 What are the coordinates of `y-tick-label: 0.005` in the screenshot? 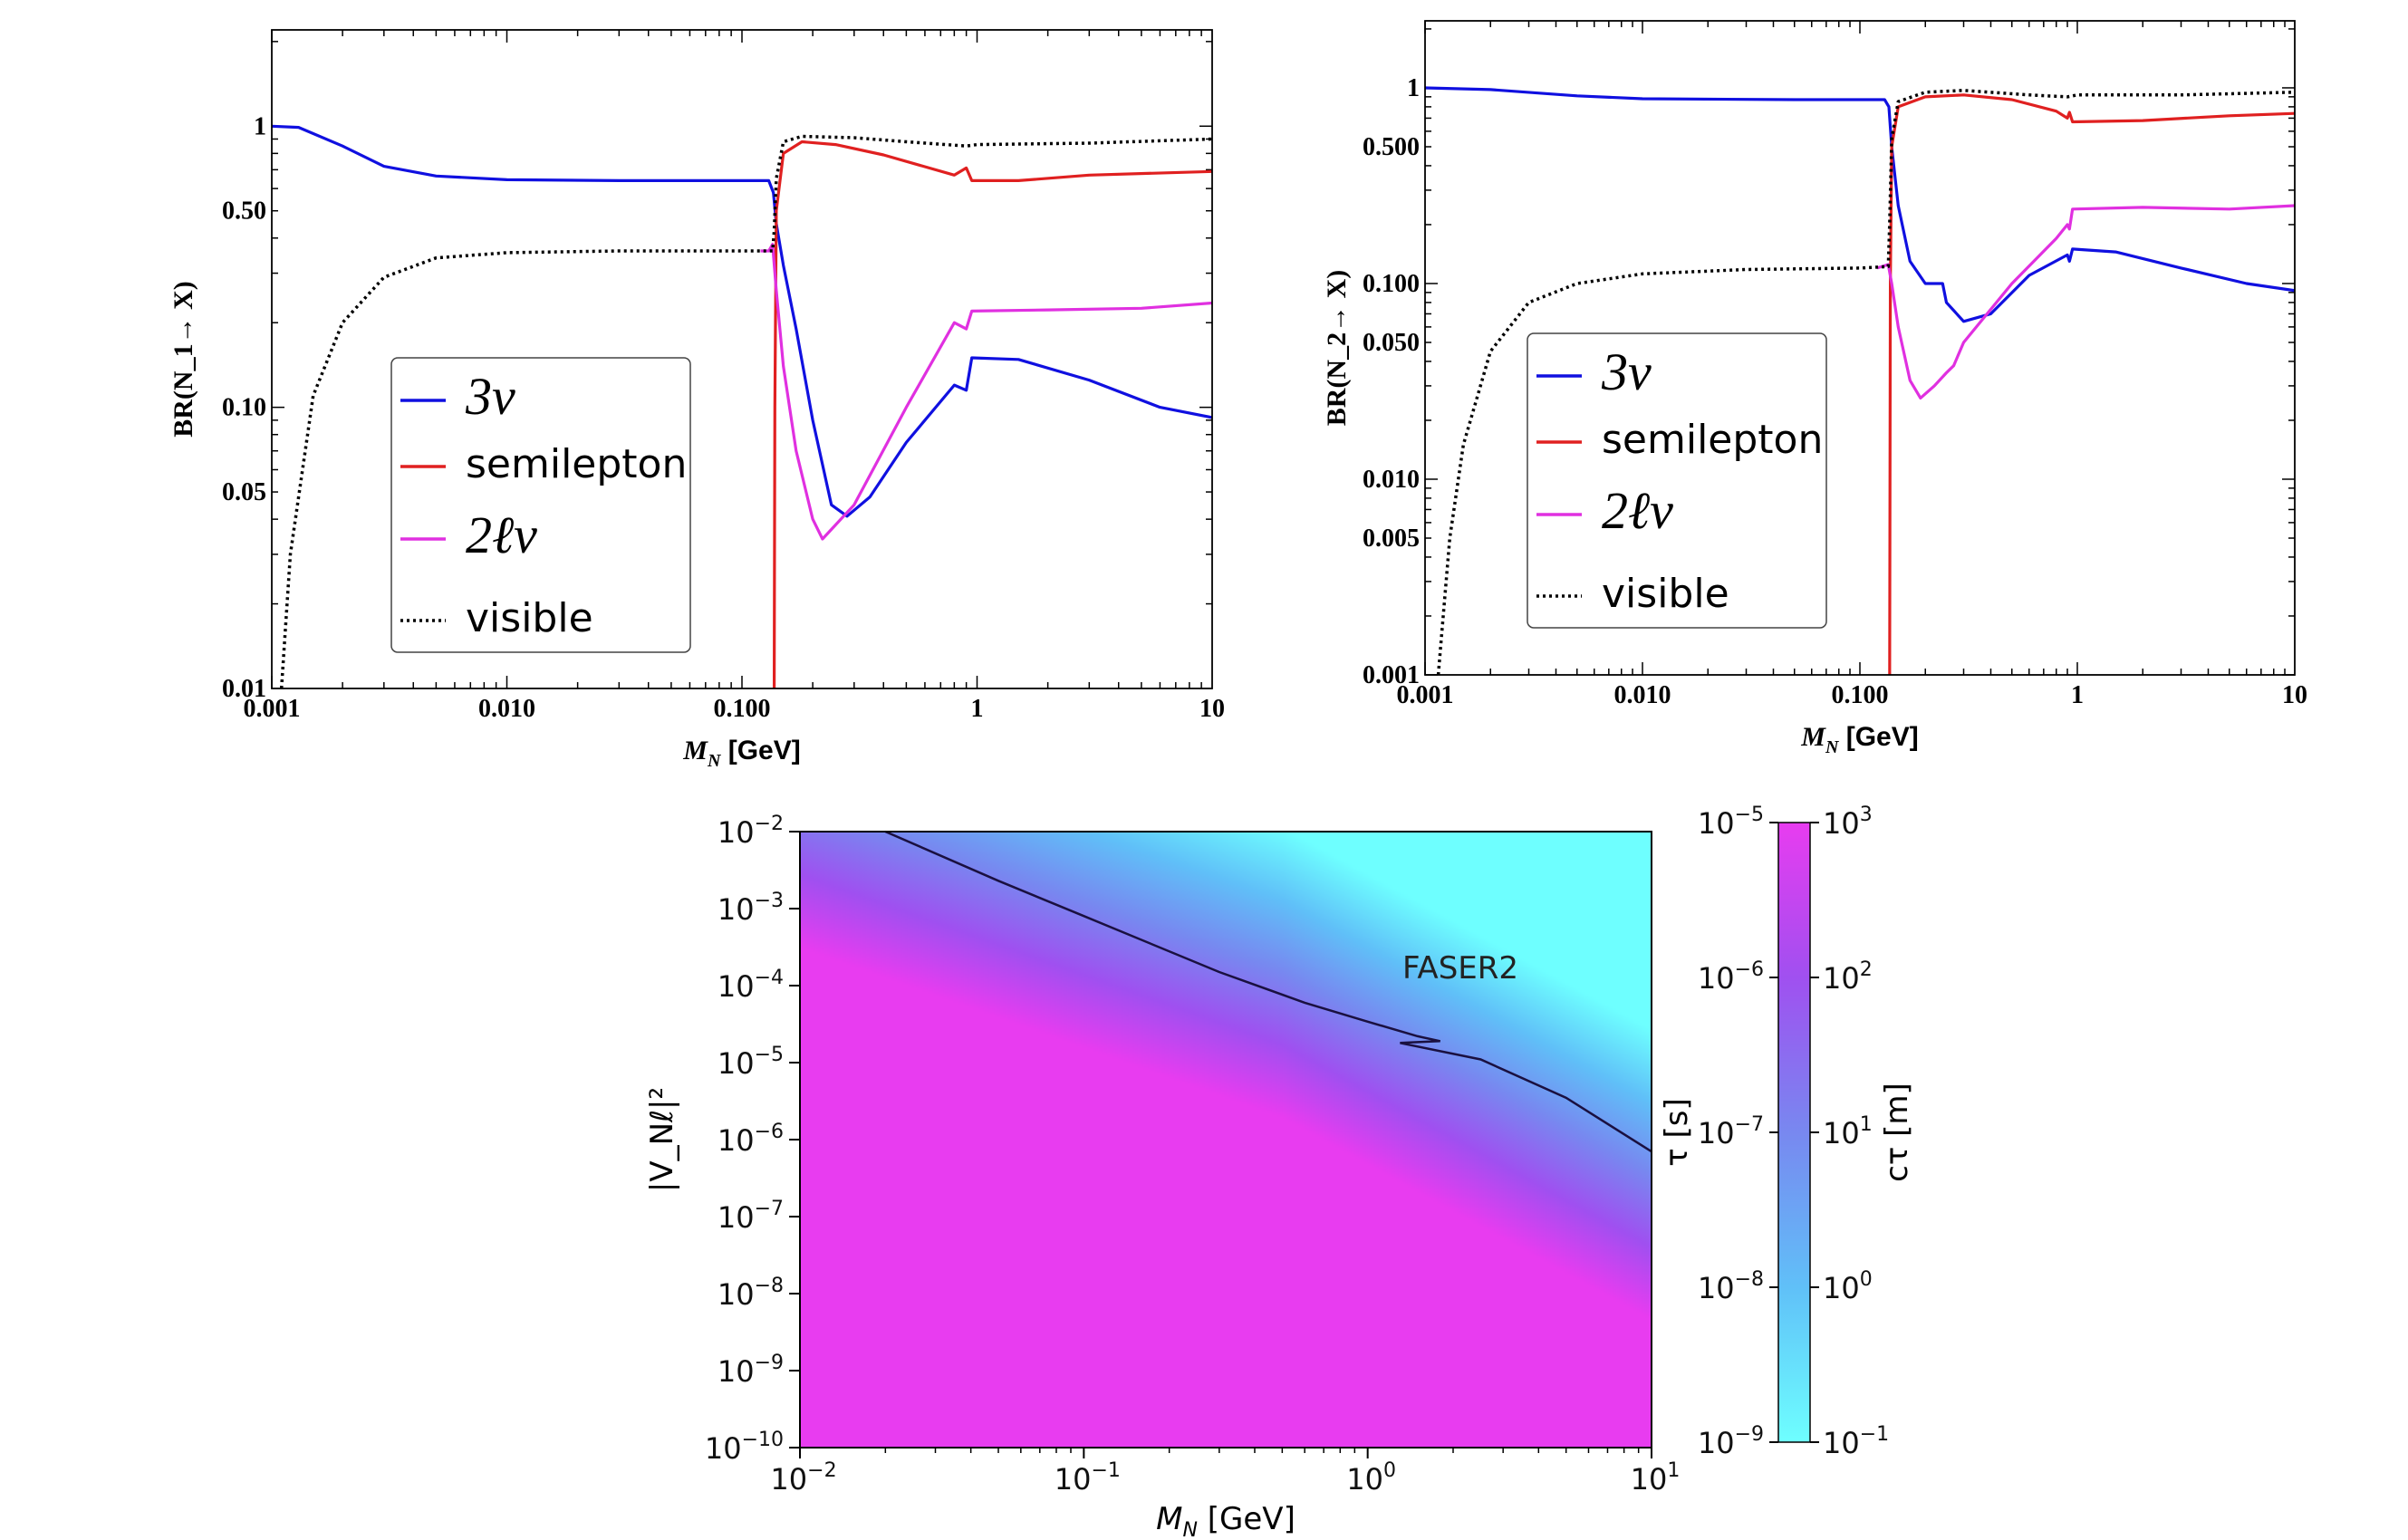 It's located at (1391, 539).